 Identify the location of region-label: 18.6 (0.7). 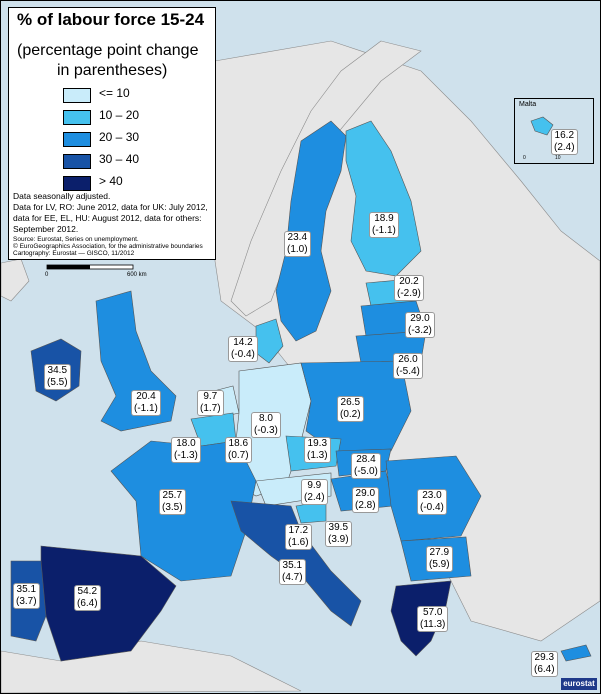
(238, 450).